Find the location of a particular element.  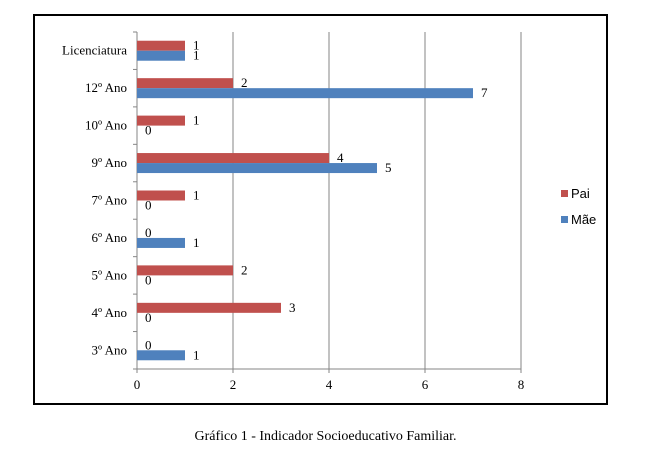

y-tick-label: 4º Ano is located at coordinates (109, 312).